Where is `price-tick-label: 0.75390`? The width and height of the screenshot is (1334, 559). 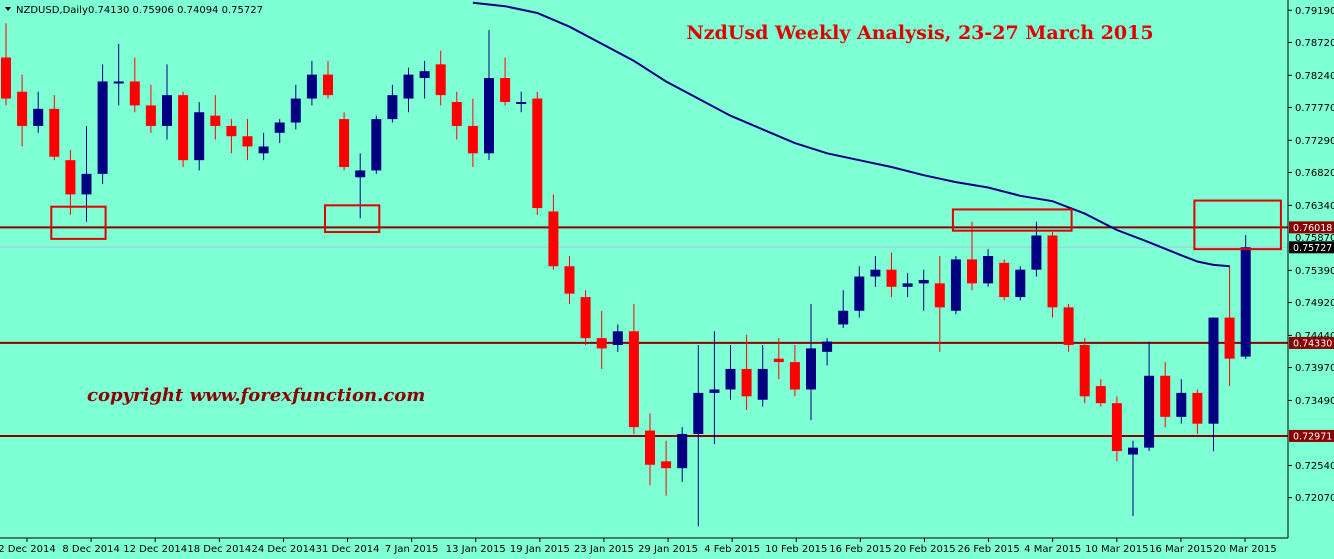 price-tick-label: 0.75390 is located at coordinates (1314, 271).